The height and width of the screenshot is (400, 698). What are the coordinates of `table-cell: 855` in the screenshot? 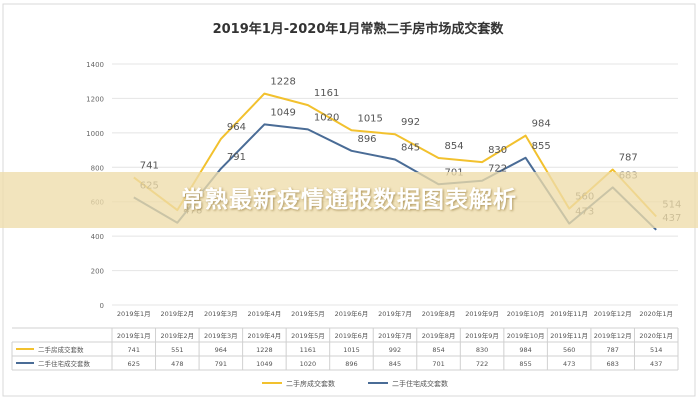 It's located at (525, 364).